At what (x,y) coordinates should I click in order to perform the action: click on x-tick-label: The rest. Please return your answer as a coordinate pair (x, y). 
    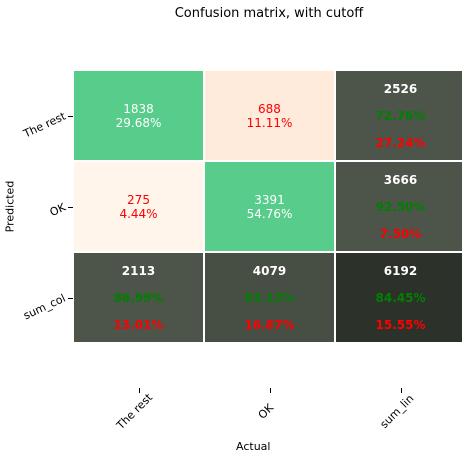
    Looking at the image, I should click on (135, 411).